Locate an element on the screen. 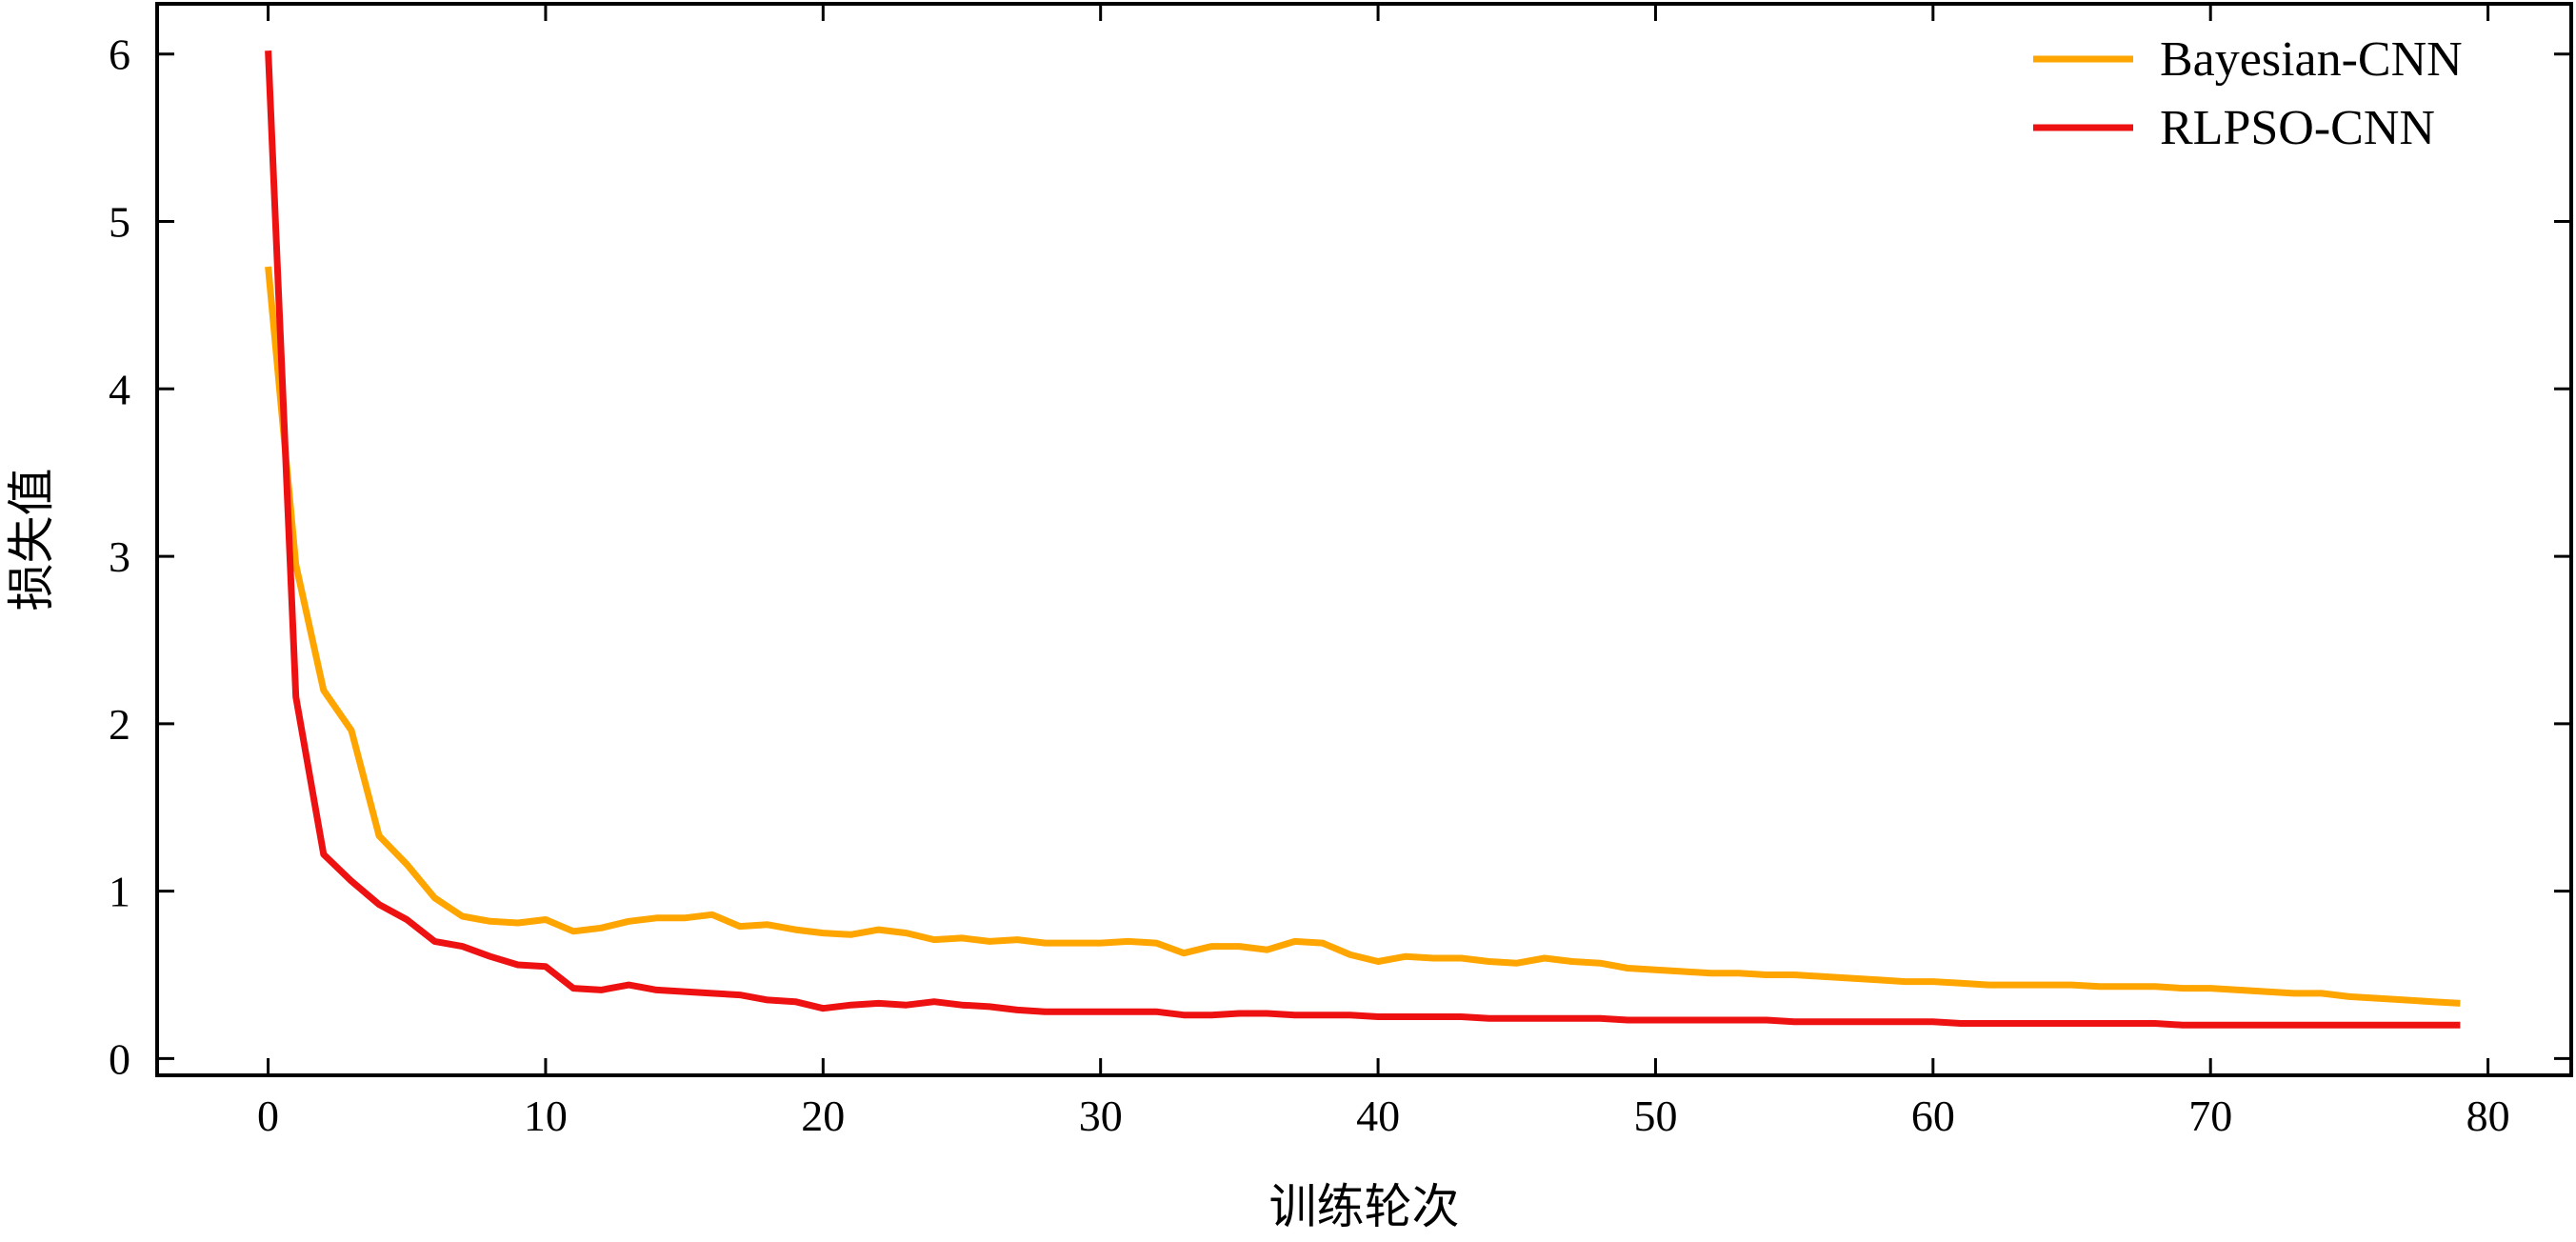 The width and height of the screenshot is (2576, 1242). y-tick-label: 2 is located at coordinates (119, 724).